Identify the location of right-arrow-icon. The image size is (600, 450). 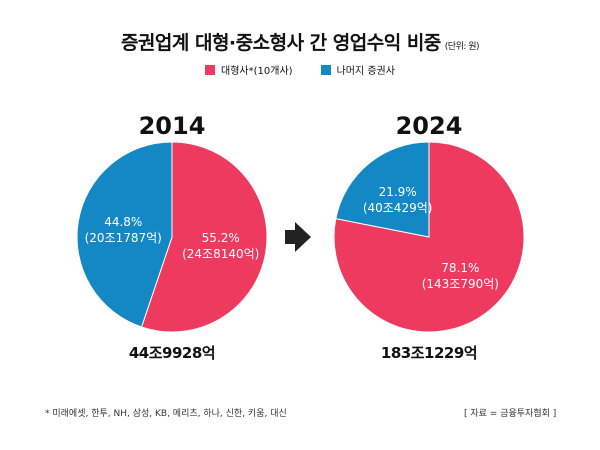
(298, 237).